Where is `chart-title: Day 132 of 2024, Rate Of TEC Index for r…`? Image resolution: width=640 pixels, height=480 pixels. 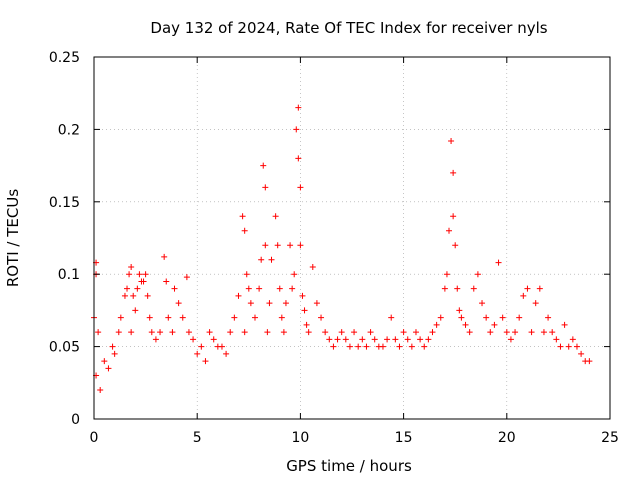 chart-title: Day 132 of 2024, Rate Of TEC Index for r… is located at coordinates (348, 28).